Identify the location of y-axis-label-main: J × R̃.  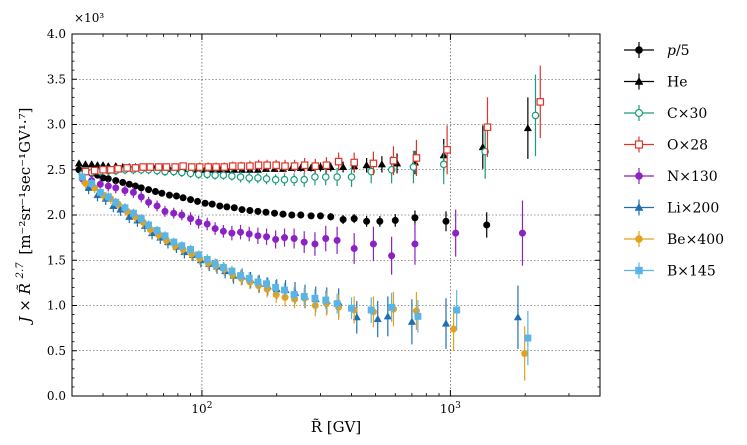
(25, 304).